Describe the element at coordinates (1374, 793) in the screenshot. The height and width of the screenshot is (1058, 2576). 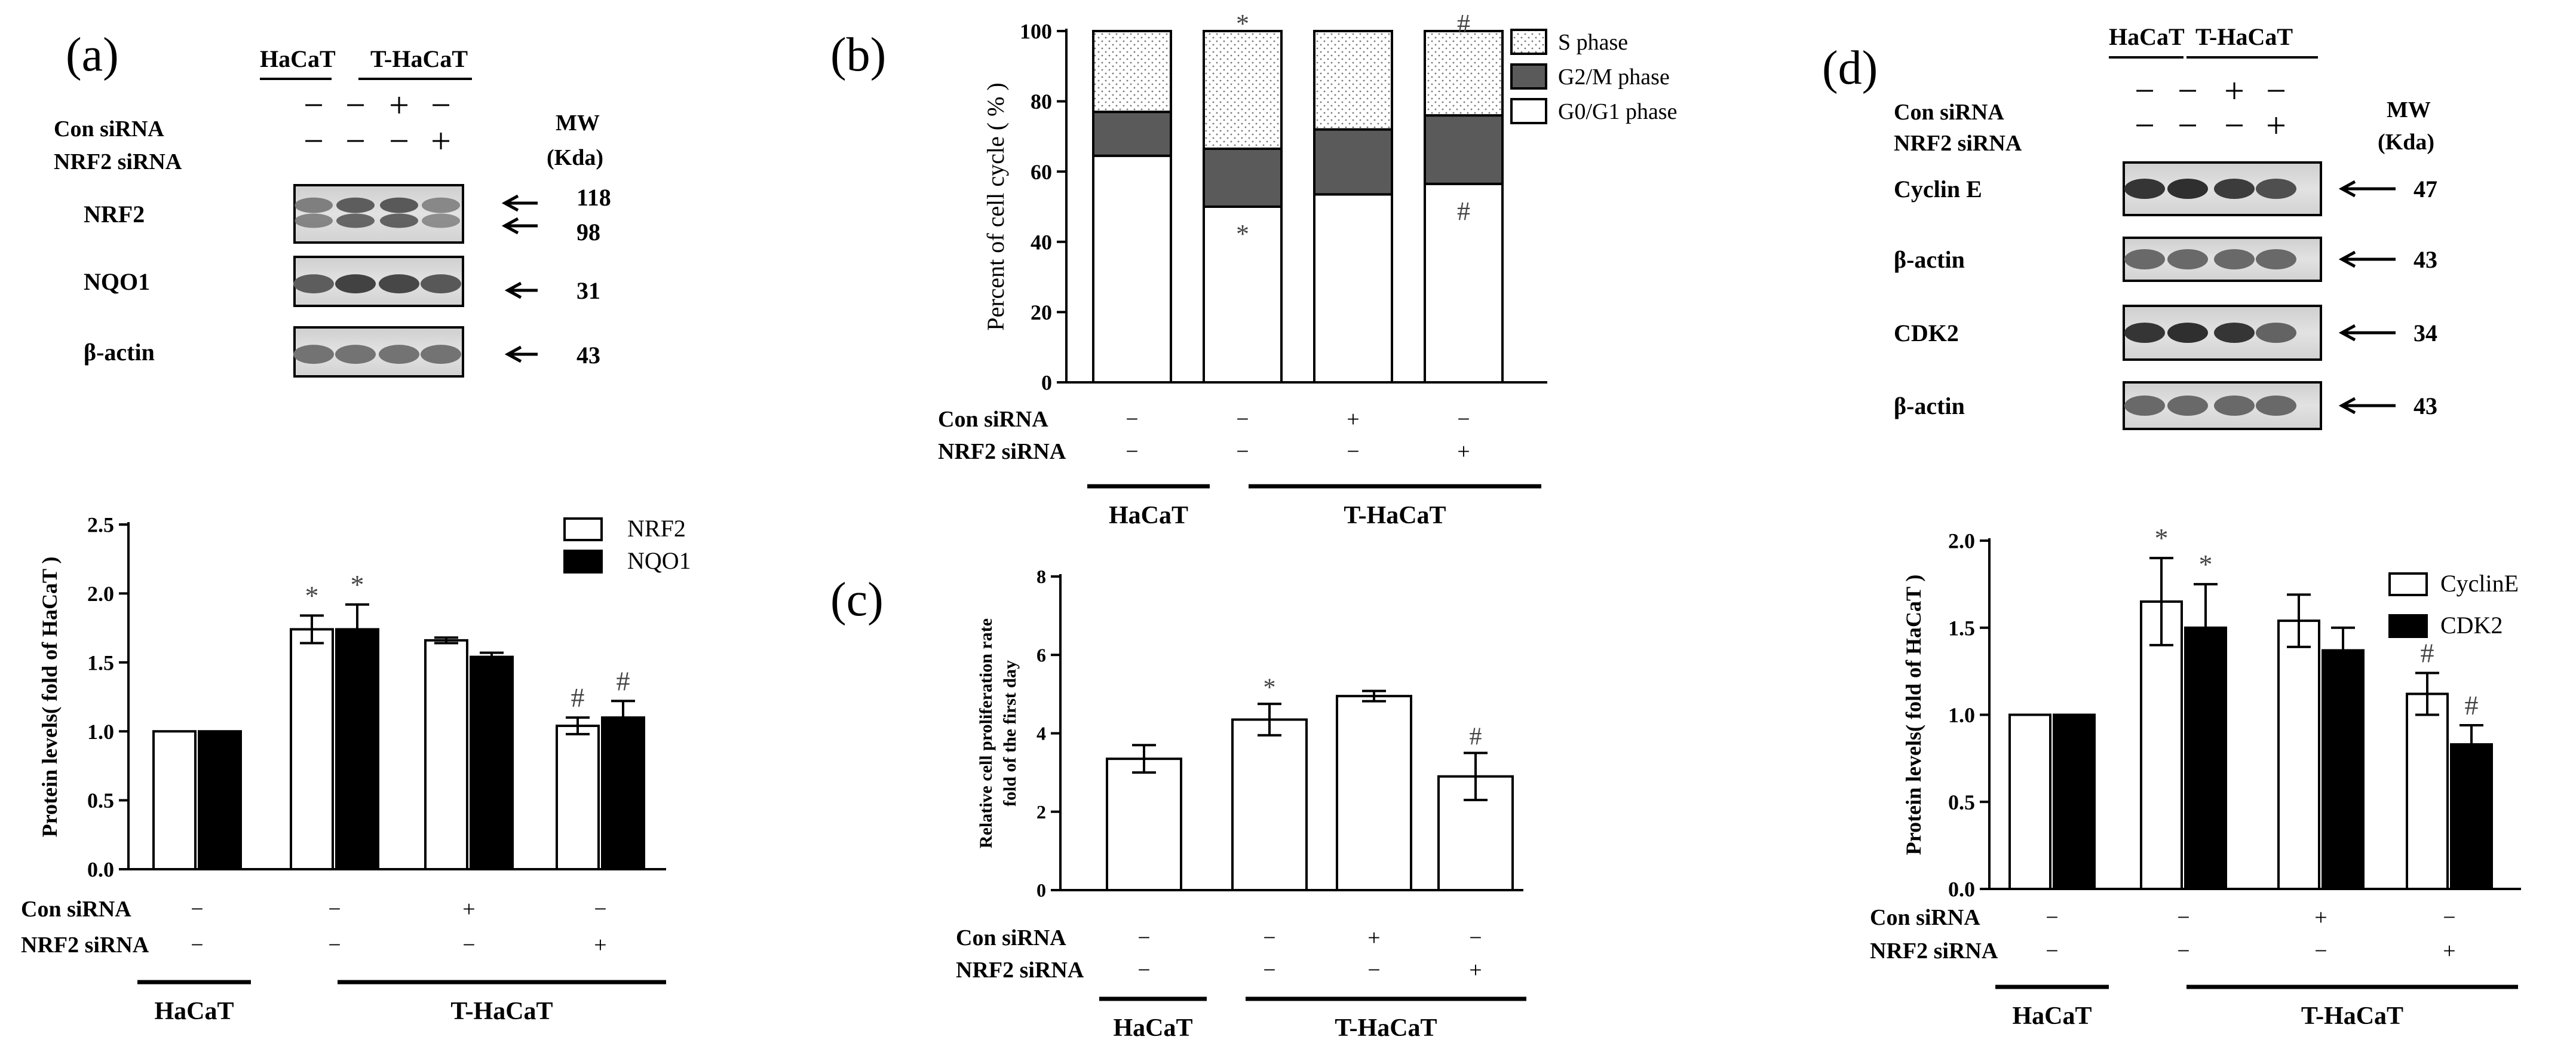
I see `bar-proliferation` at that location.